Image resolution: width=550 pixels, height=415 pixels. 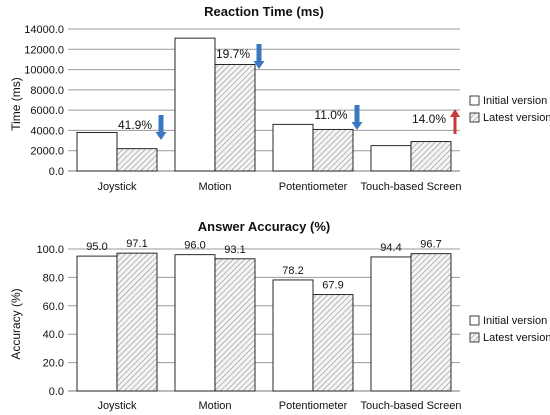 What do you see at coordinates (292, 271) in the screenshot?
I see `data-label: 78.2` at bounding box center [292, 271].